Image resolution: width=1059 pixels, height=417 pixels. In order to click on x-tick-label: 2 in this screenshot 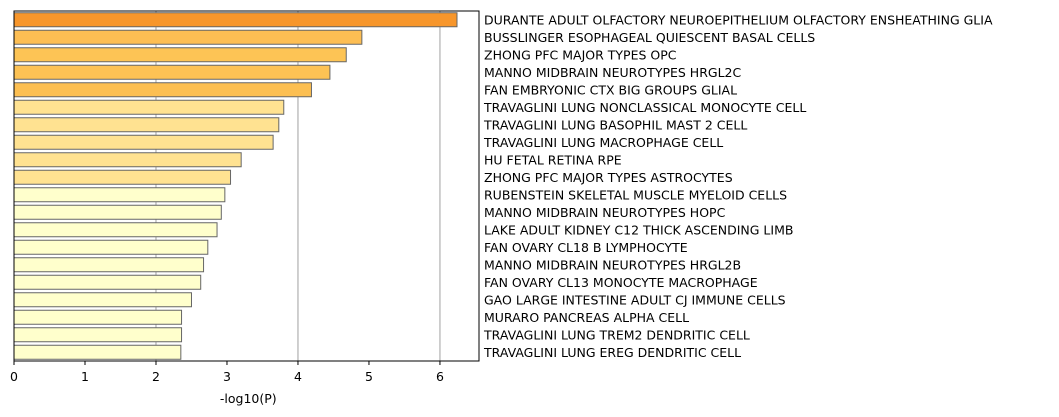, I will do `click(156, 376)`.